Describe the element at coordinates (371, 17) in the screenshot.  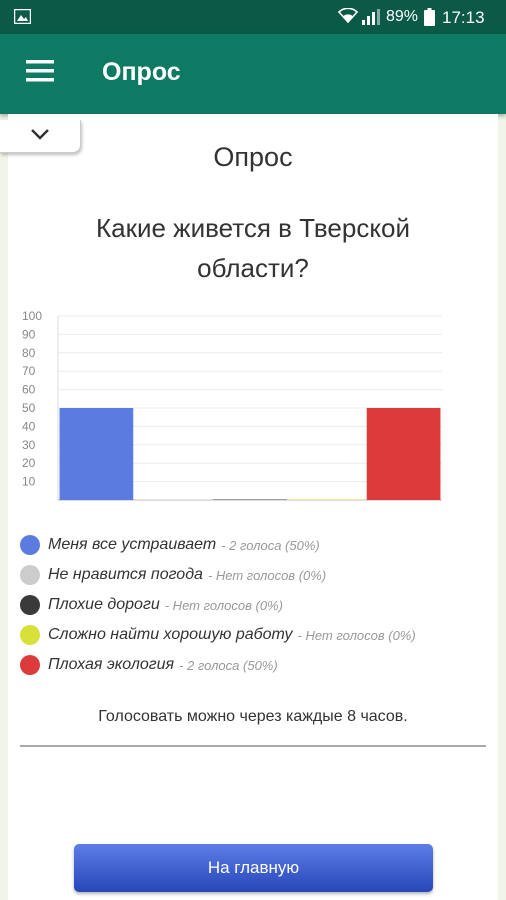
I see `signal-icon` at that location.